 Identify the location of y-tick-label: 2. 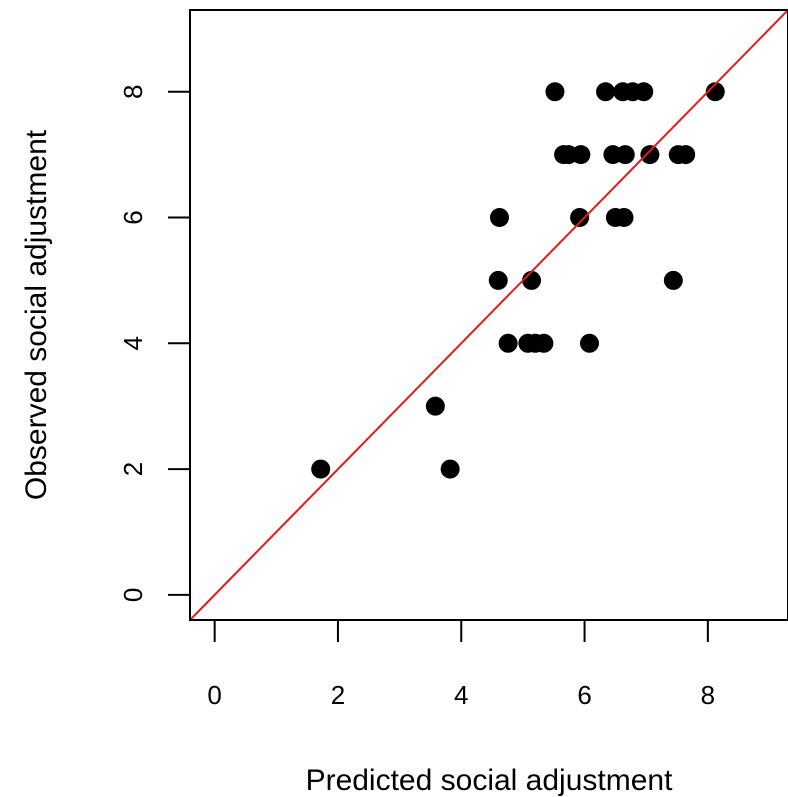
(133, 469).